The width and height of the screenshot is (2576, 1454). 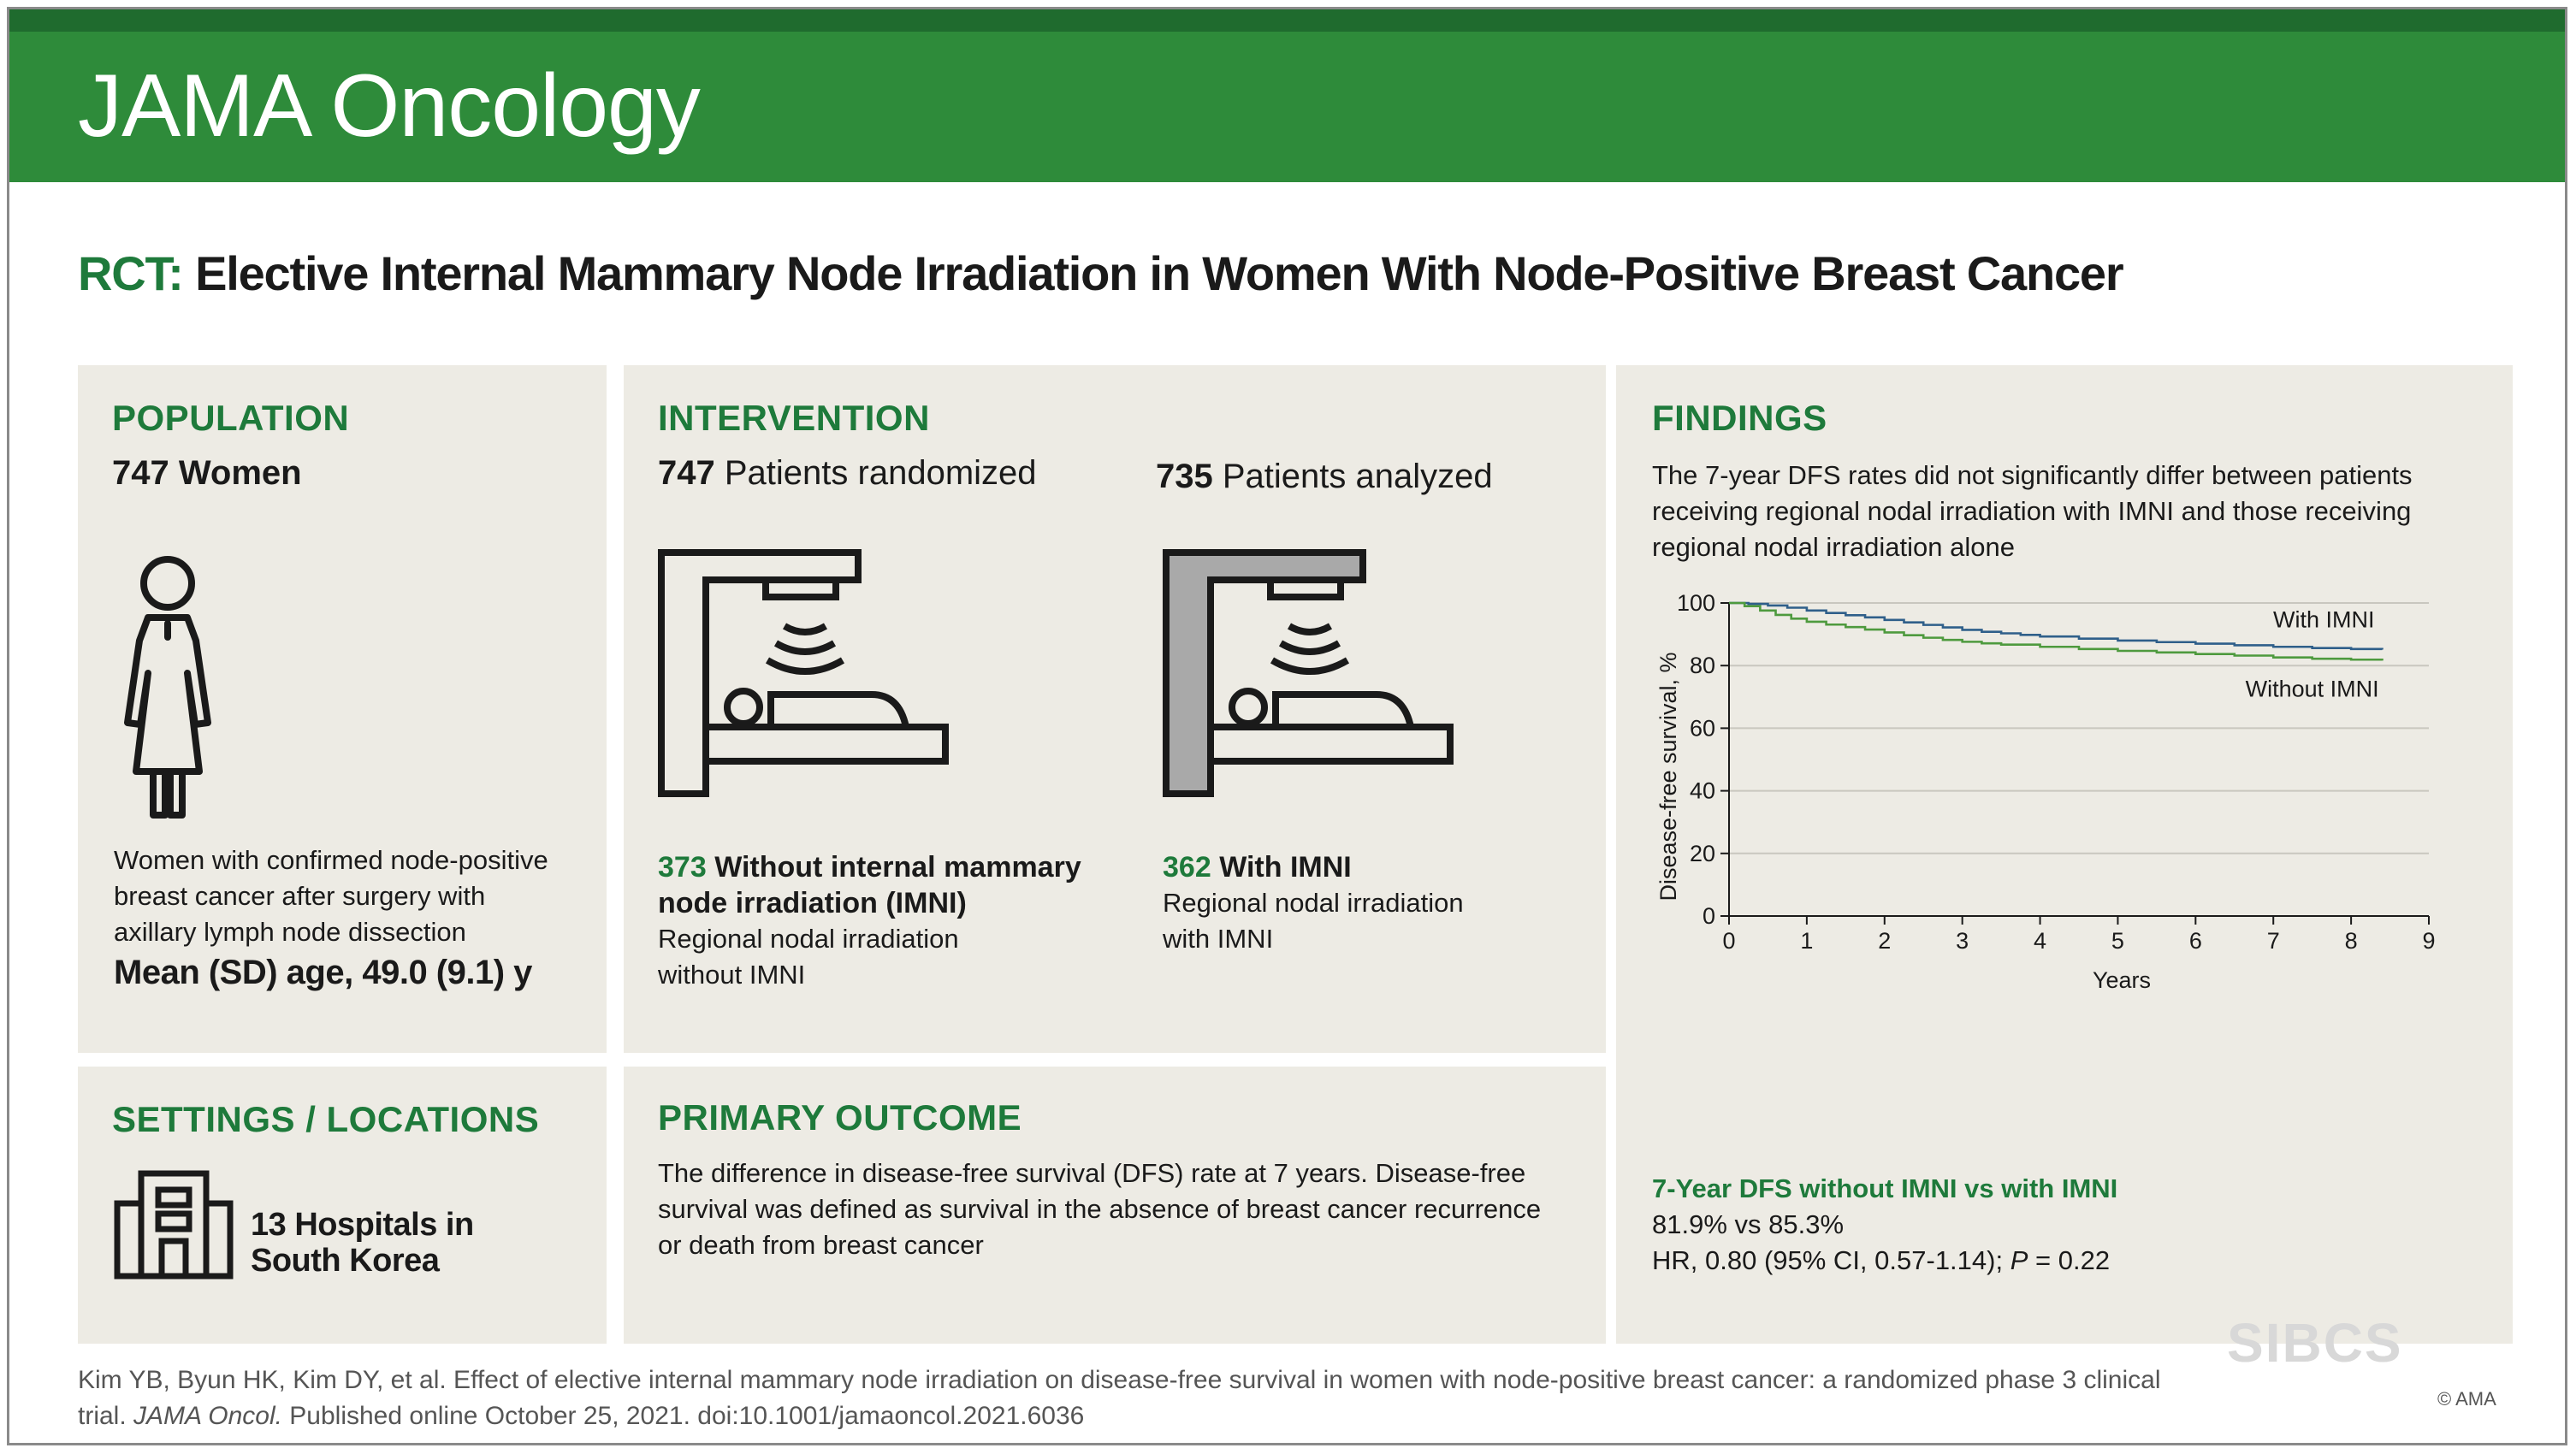 What do you see at coordinates (207, 473) in the screenshot?
I see `population-count: 747 Women` at bounding box center [207, 473].